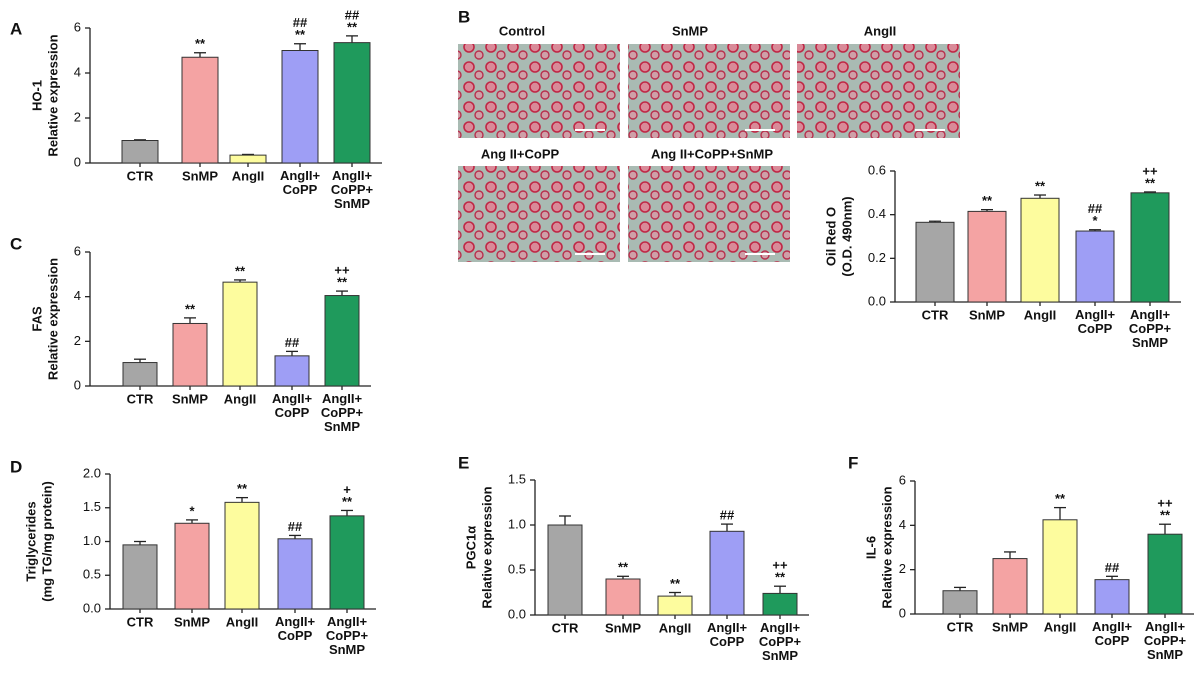  I want to click on image-label: Ang II+CoPP+SnMP, so click(712, 153).